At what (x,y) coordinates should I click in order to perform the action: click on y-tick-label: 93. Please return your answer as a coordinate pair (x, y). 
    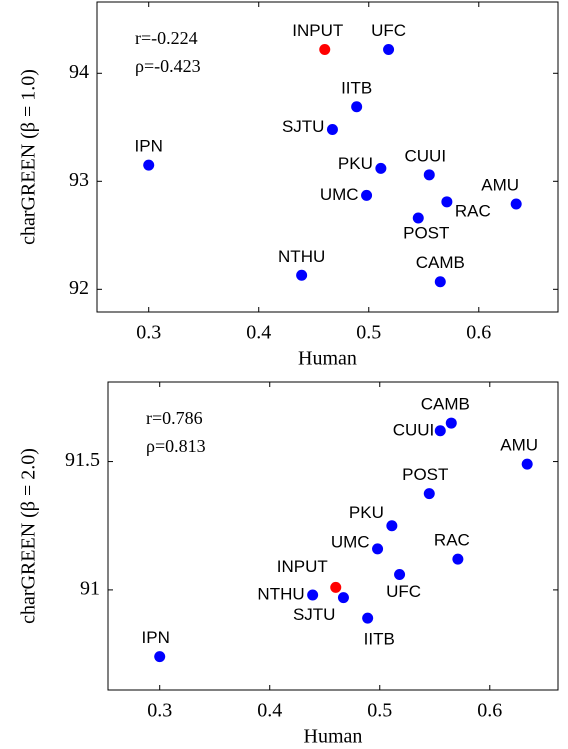
    Looking at the image, I should click on (79, 180).